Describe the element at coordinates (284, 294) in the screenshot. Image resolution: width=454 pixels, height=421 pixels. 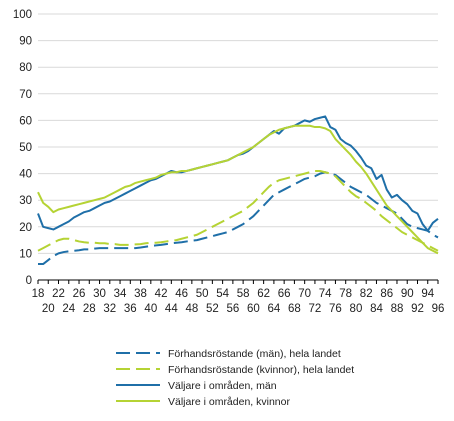
I see `x-tick-label: 66` at that location.